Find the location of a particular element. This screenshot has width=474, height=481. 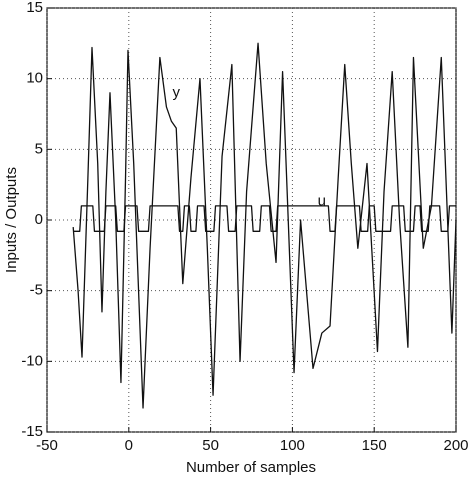

x-tick-label: 50 is located at coordinates (210, 445).